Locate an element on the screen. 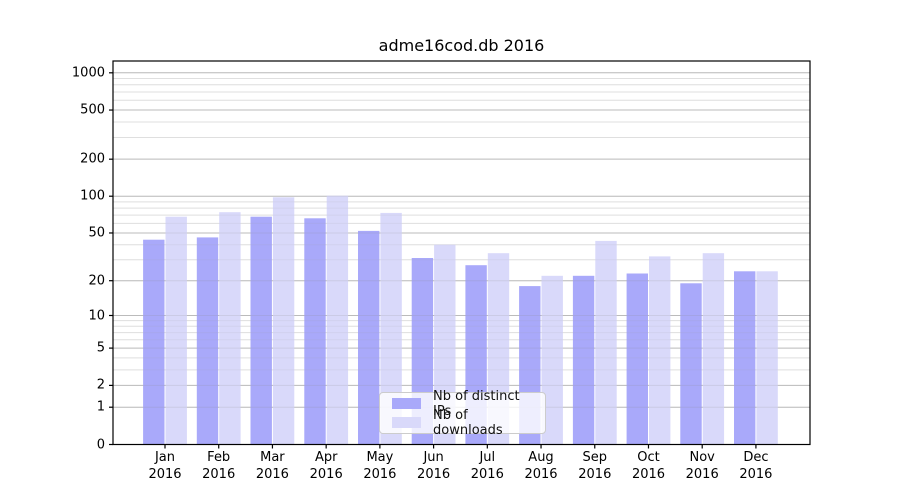 The height and width of the screenshot is (500, 900). y-tick-label-2: 2 is located at coordinates (100, 385).